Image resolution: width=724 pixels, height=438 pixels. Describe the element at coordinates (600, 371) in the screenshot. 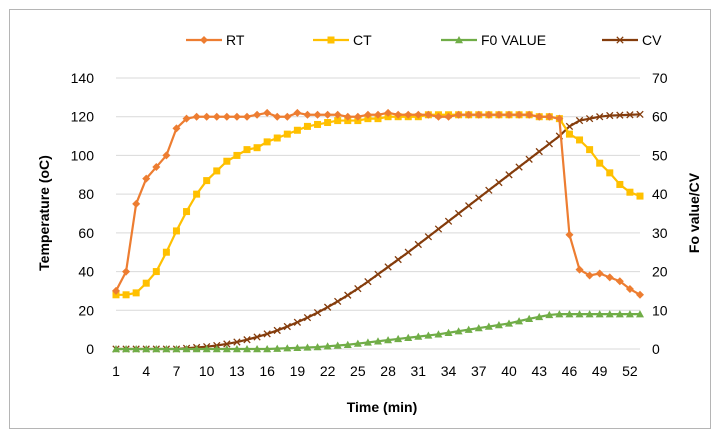

I see `x-tick-label: 49` at that location.